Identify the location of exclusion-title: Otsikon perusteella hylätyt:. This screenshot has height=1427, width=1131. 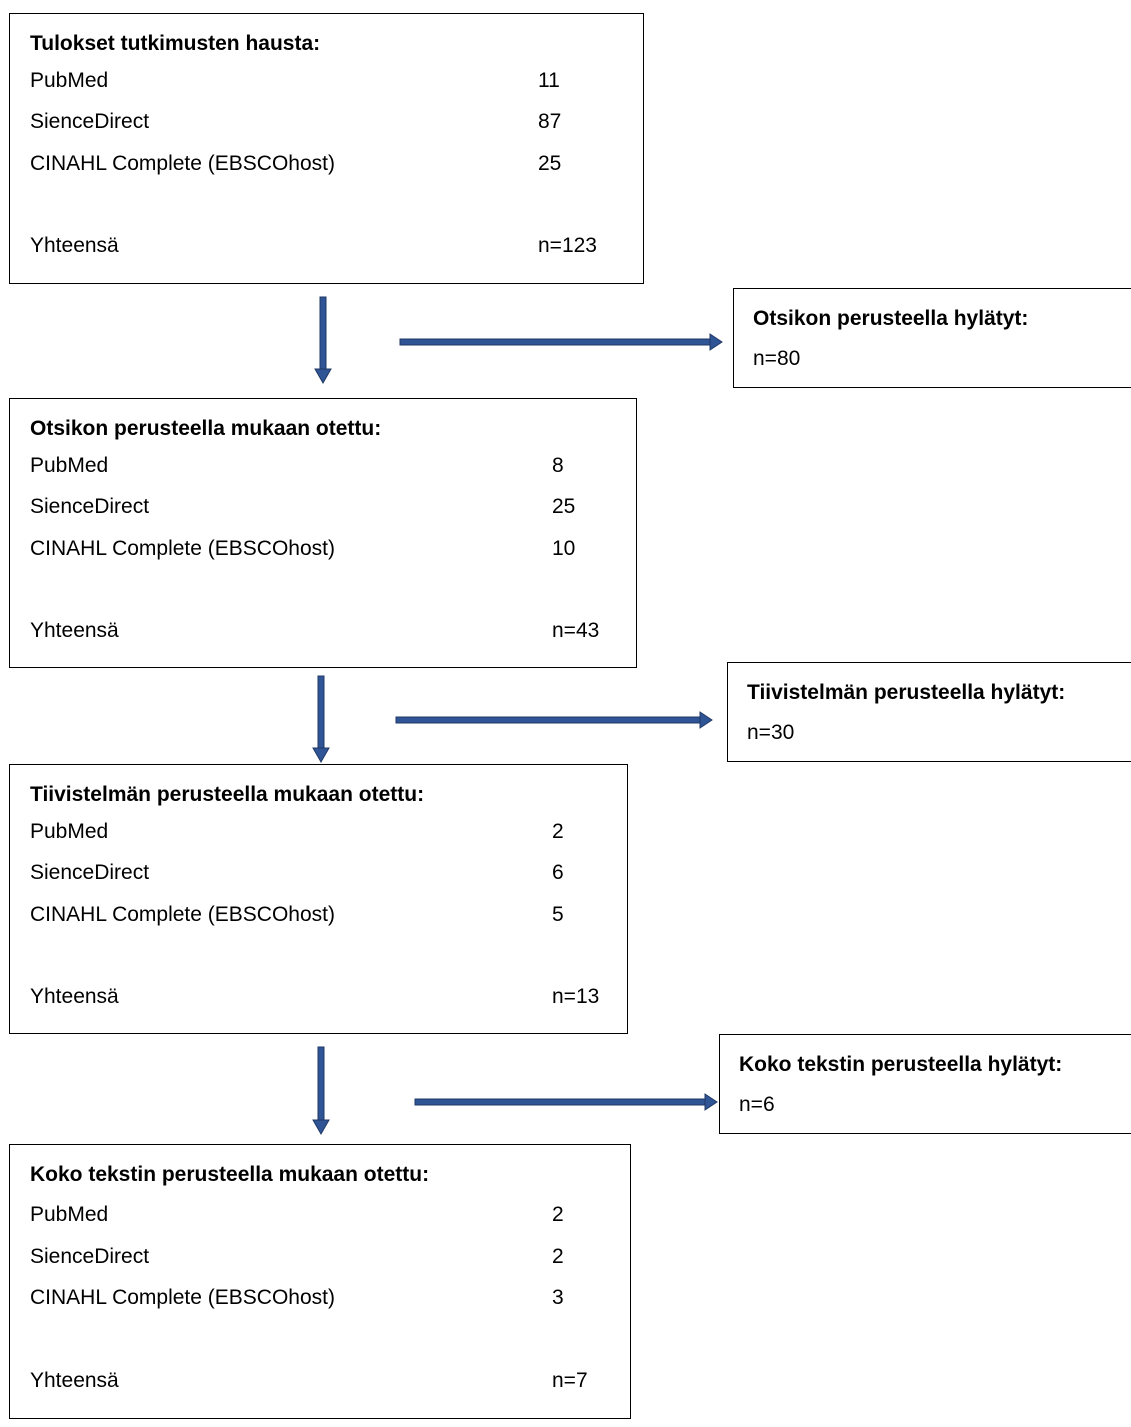
(891, 318).